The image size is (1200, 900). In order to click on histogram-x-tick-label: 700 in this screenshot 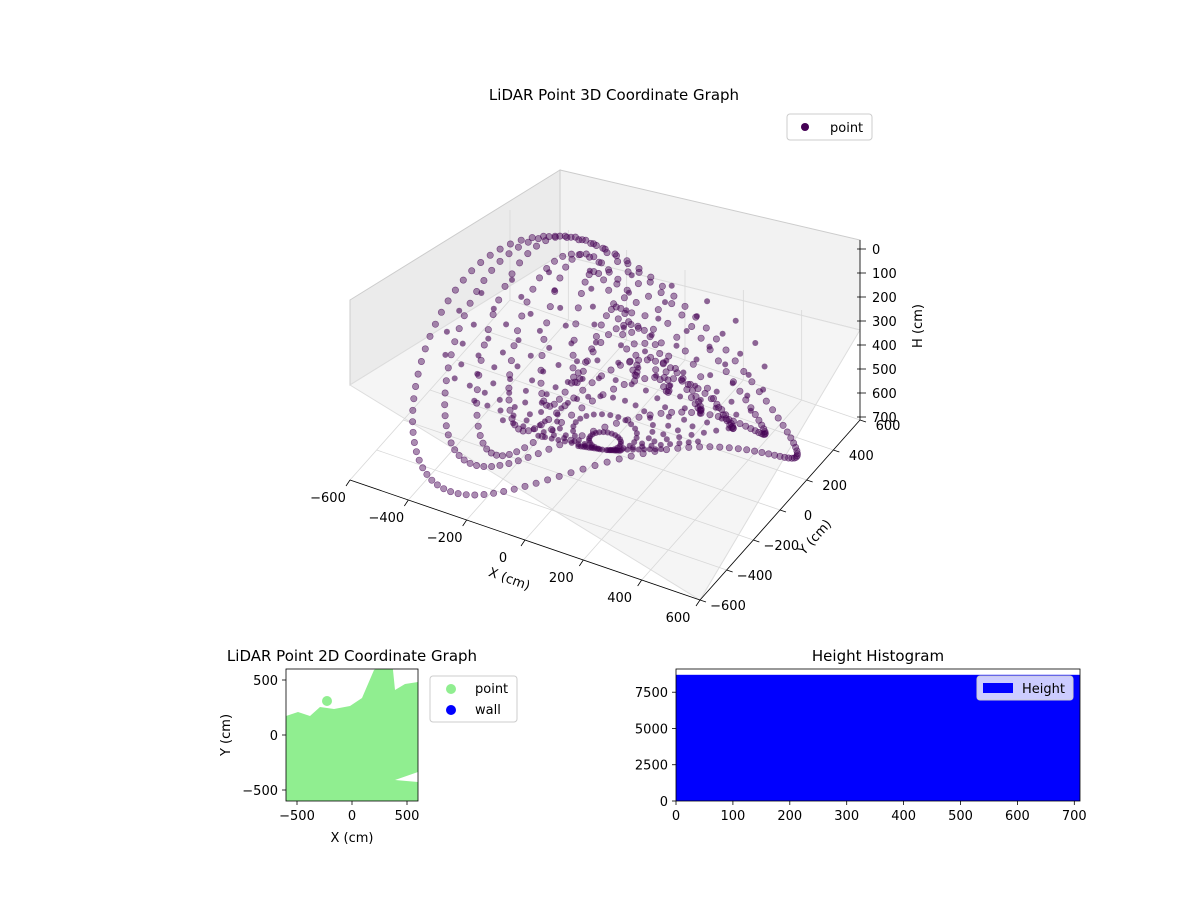, I will do `click(1074, 816)`.